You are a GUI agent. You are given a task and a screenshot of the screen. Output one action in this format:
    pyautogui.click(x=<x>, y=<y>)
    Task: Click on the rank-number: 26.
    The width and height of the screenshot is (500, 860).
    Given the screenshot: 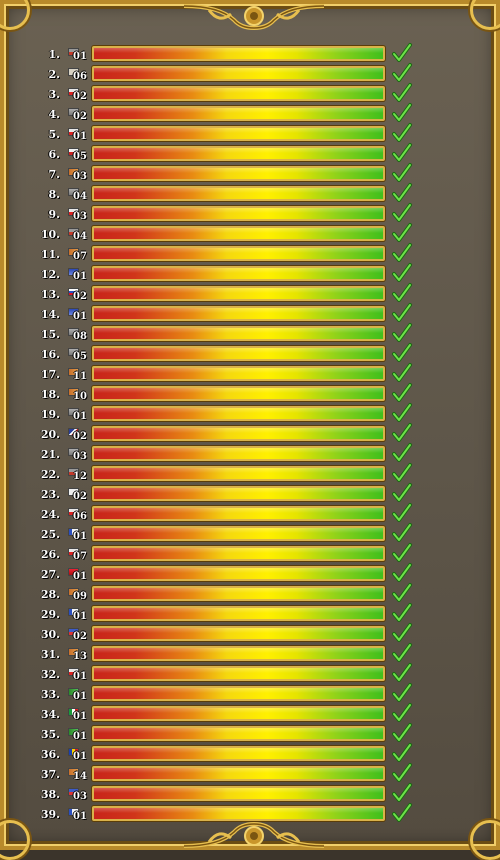 What is the action you would take?
    pyautogui.click(x=50, y=554)
    